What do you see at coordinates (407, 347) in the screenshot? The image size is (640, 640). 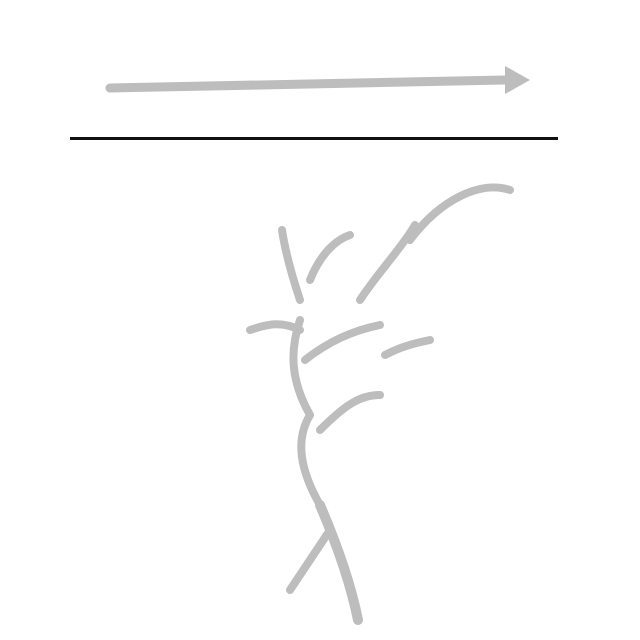 I see `branch-arrow-side` at bounding box center [407, 347].